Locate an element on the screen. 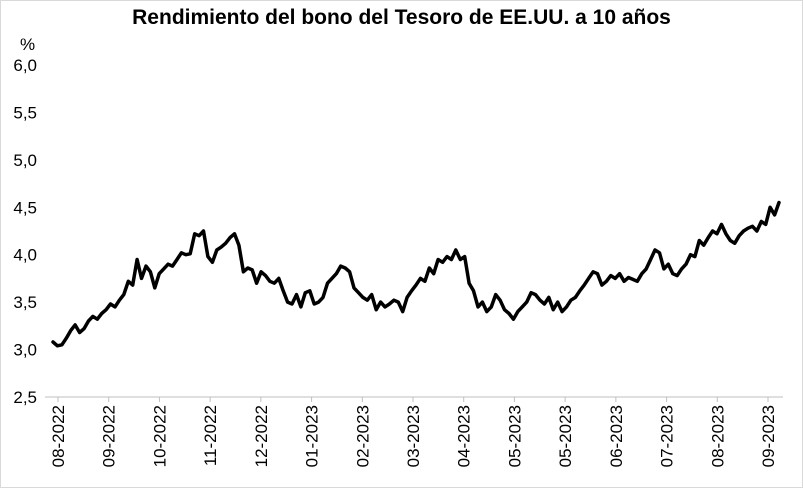  x-tick-label: 08-2023 is located at coordinates (717, 436).